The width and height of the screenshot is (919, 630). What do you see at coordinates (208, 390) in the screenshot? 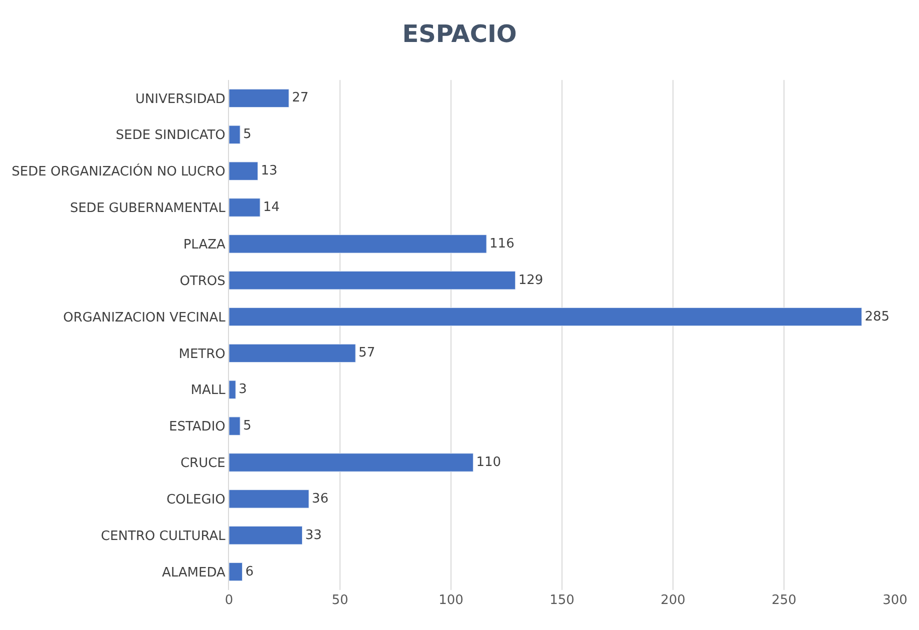
I see `y-tick-label: MALL` at bounding box center [208, 390].